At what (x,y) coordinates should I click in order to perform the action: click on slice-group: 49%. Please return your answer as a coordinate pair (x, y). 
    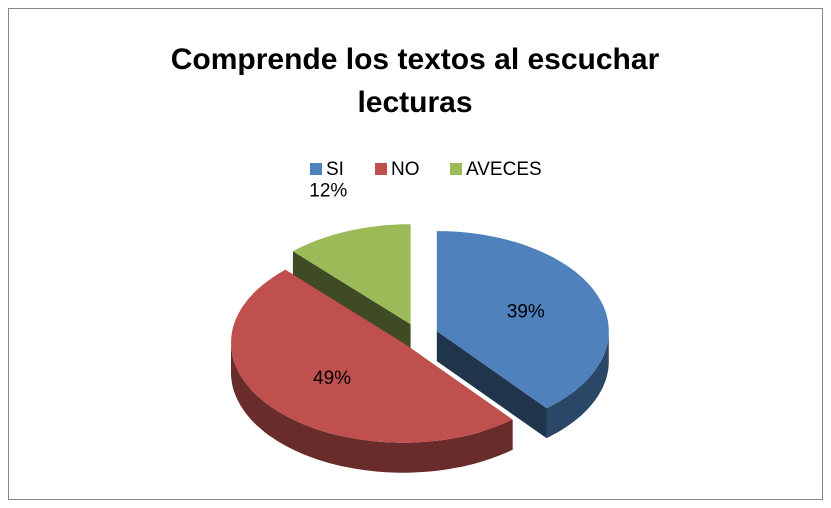
    Looking at the image, I should click on (372, 371).